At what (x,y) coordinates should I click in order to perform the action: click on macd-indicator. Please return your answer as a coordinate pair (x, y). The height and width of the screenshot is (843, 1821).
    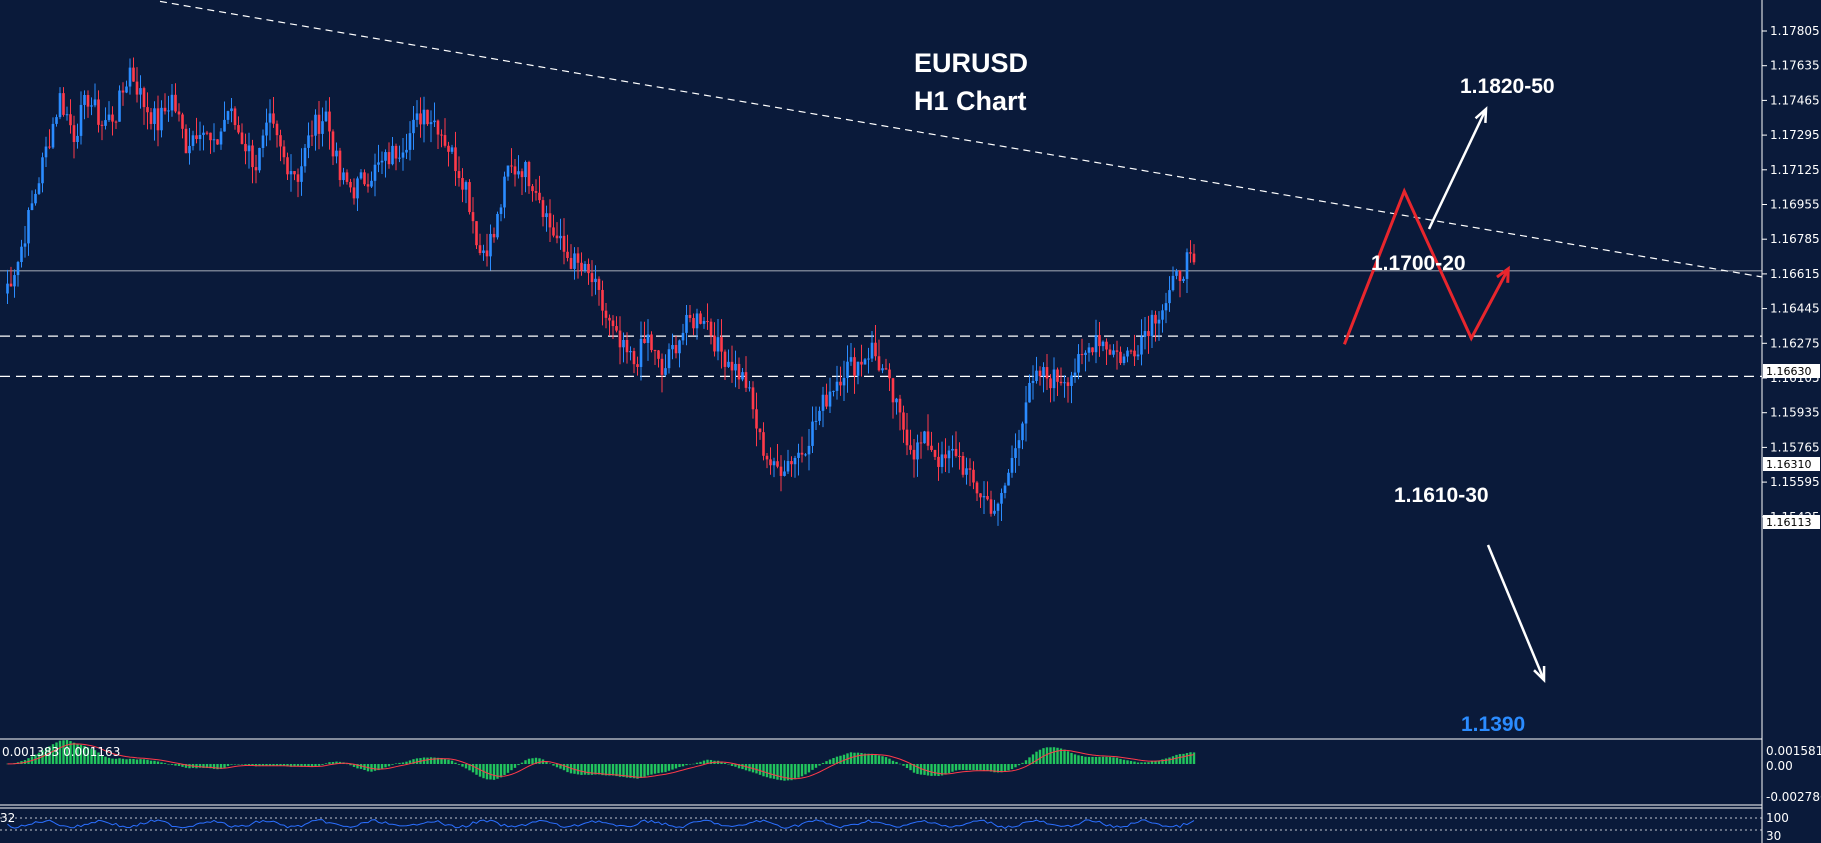
    Looking at the image, I should click on (601, 760).